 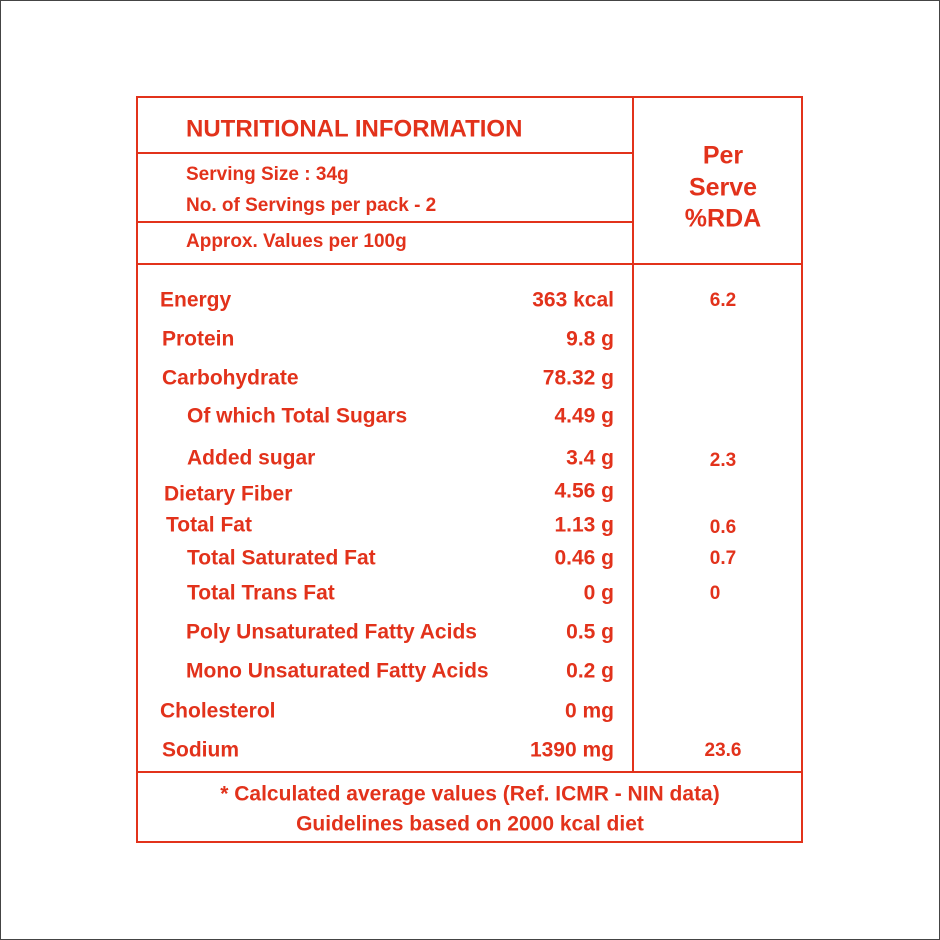 I want to click on nutrient-amount: 4.56 g, so click(x=584, y=491).